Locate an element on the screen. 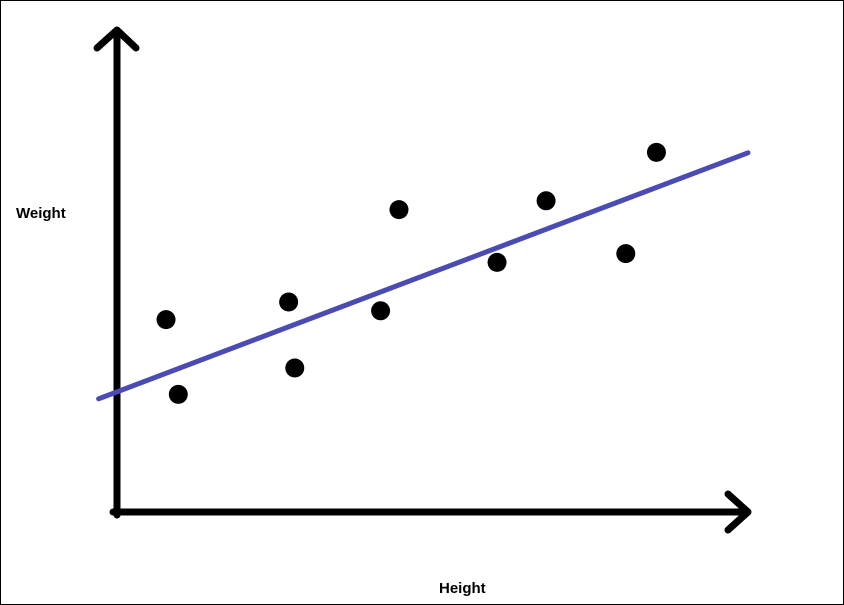 Image resolution: width=844 pixels, height=605 pixels. y-axis-label: Weight is located at coordinates (41, 213).